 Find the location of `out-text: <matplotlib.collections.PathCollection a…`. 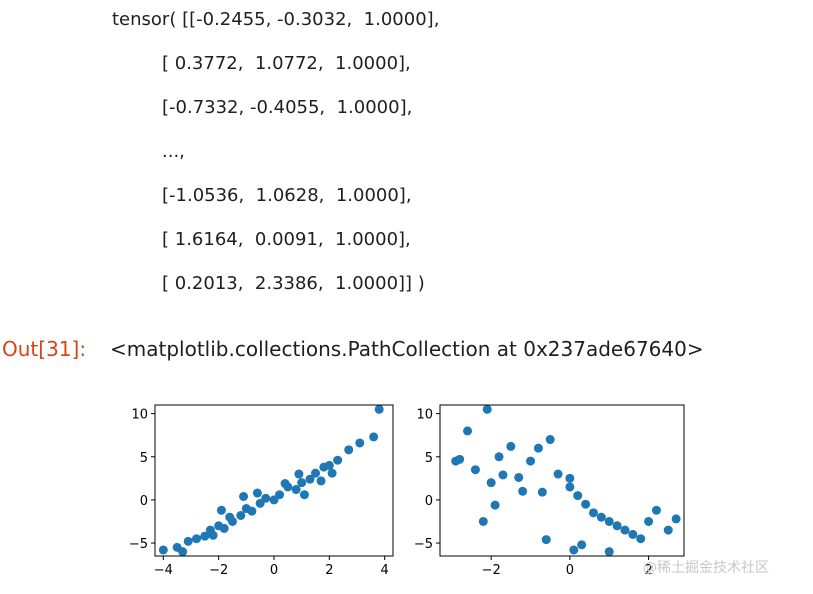

out-text: <matplotlib.collections.PathCollection a… is located at coordinates (407, 349).